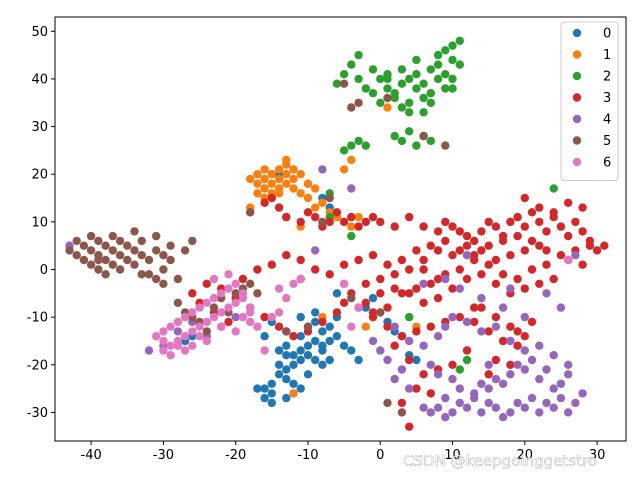 The width and height of the screenshot is (640, 480). What do you see at coordinates (597, 455) in the screenshot?
I see `x-tick-label: 30` at bounding box center [597, 455].